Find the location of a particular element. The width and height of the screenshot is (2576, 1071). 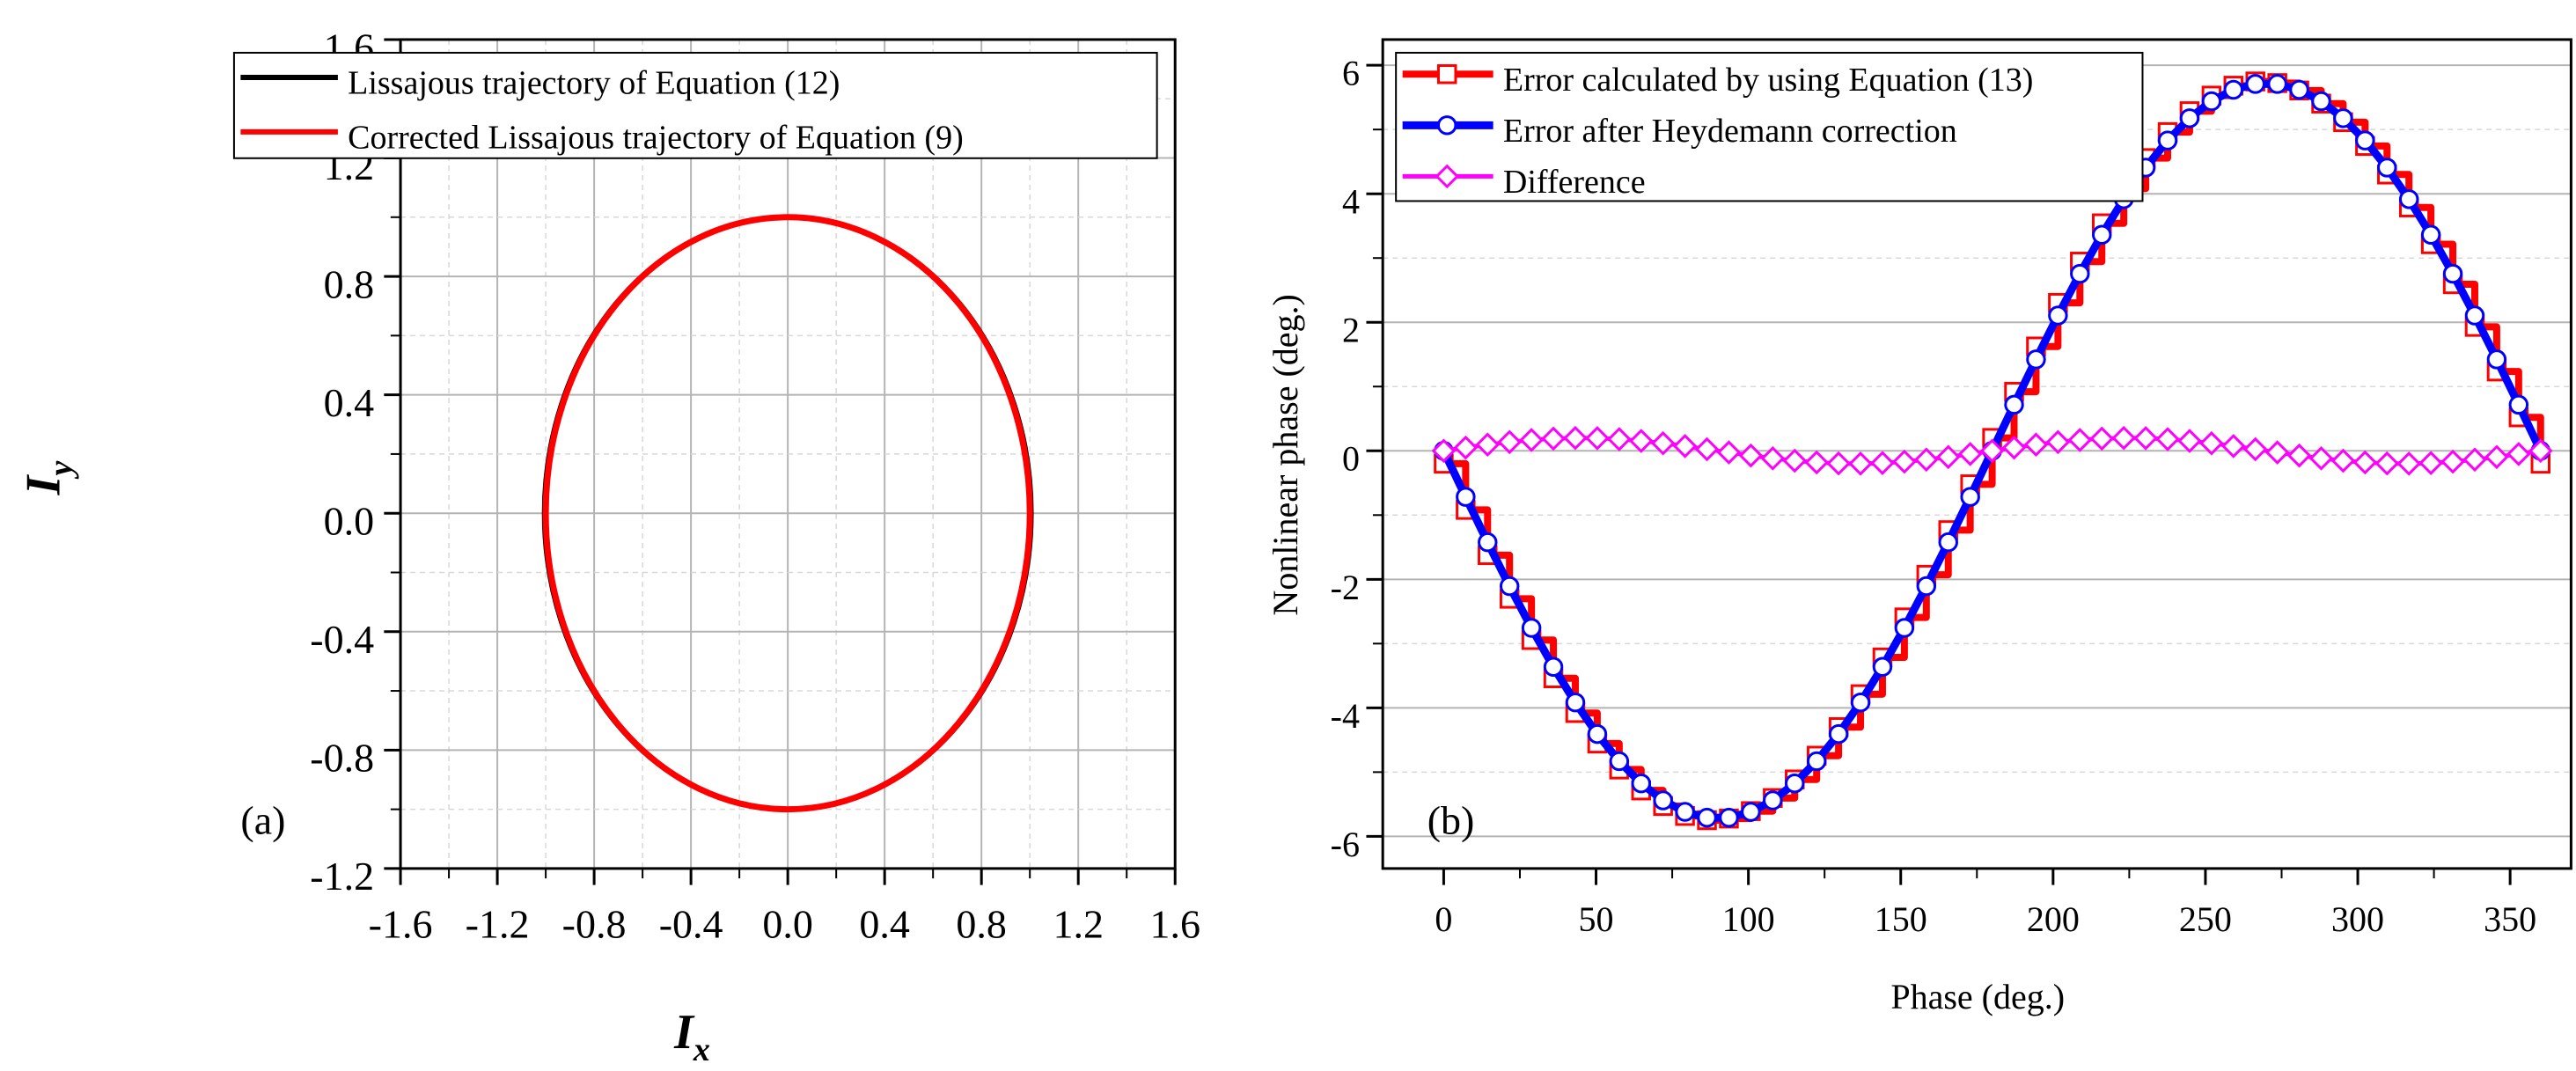

panel-a-x-tick-label: -1.2 is located at coordinates (498, 924).